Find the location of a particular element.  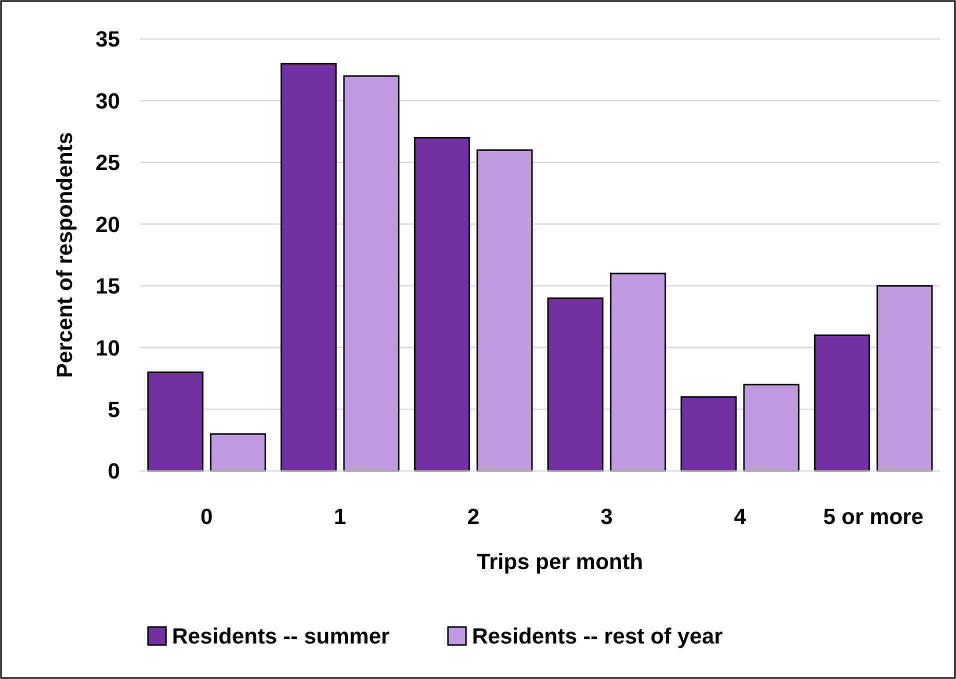

y-tick-label: 35 is located at coordinates (108, 39).